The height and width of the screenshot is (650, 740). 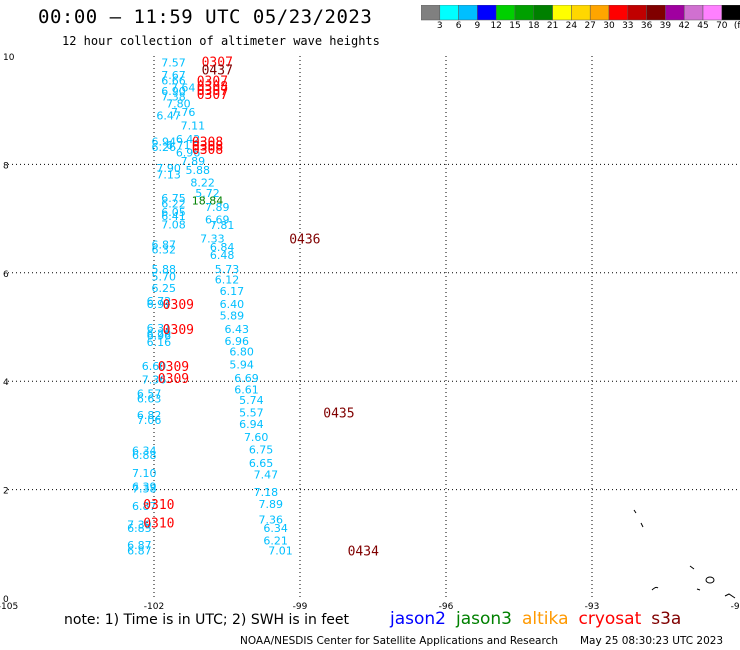 What do you see at coordinates (9, 606) in the screenshot?
I see `x-tick-label: -105` at bounding box center [9, 606].